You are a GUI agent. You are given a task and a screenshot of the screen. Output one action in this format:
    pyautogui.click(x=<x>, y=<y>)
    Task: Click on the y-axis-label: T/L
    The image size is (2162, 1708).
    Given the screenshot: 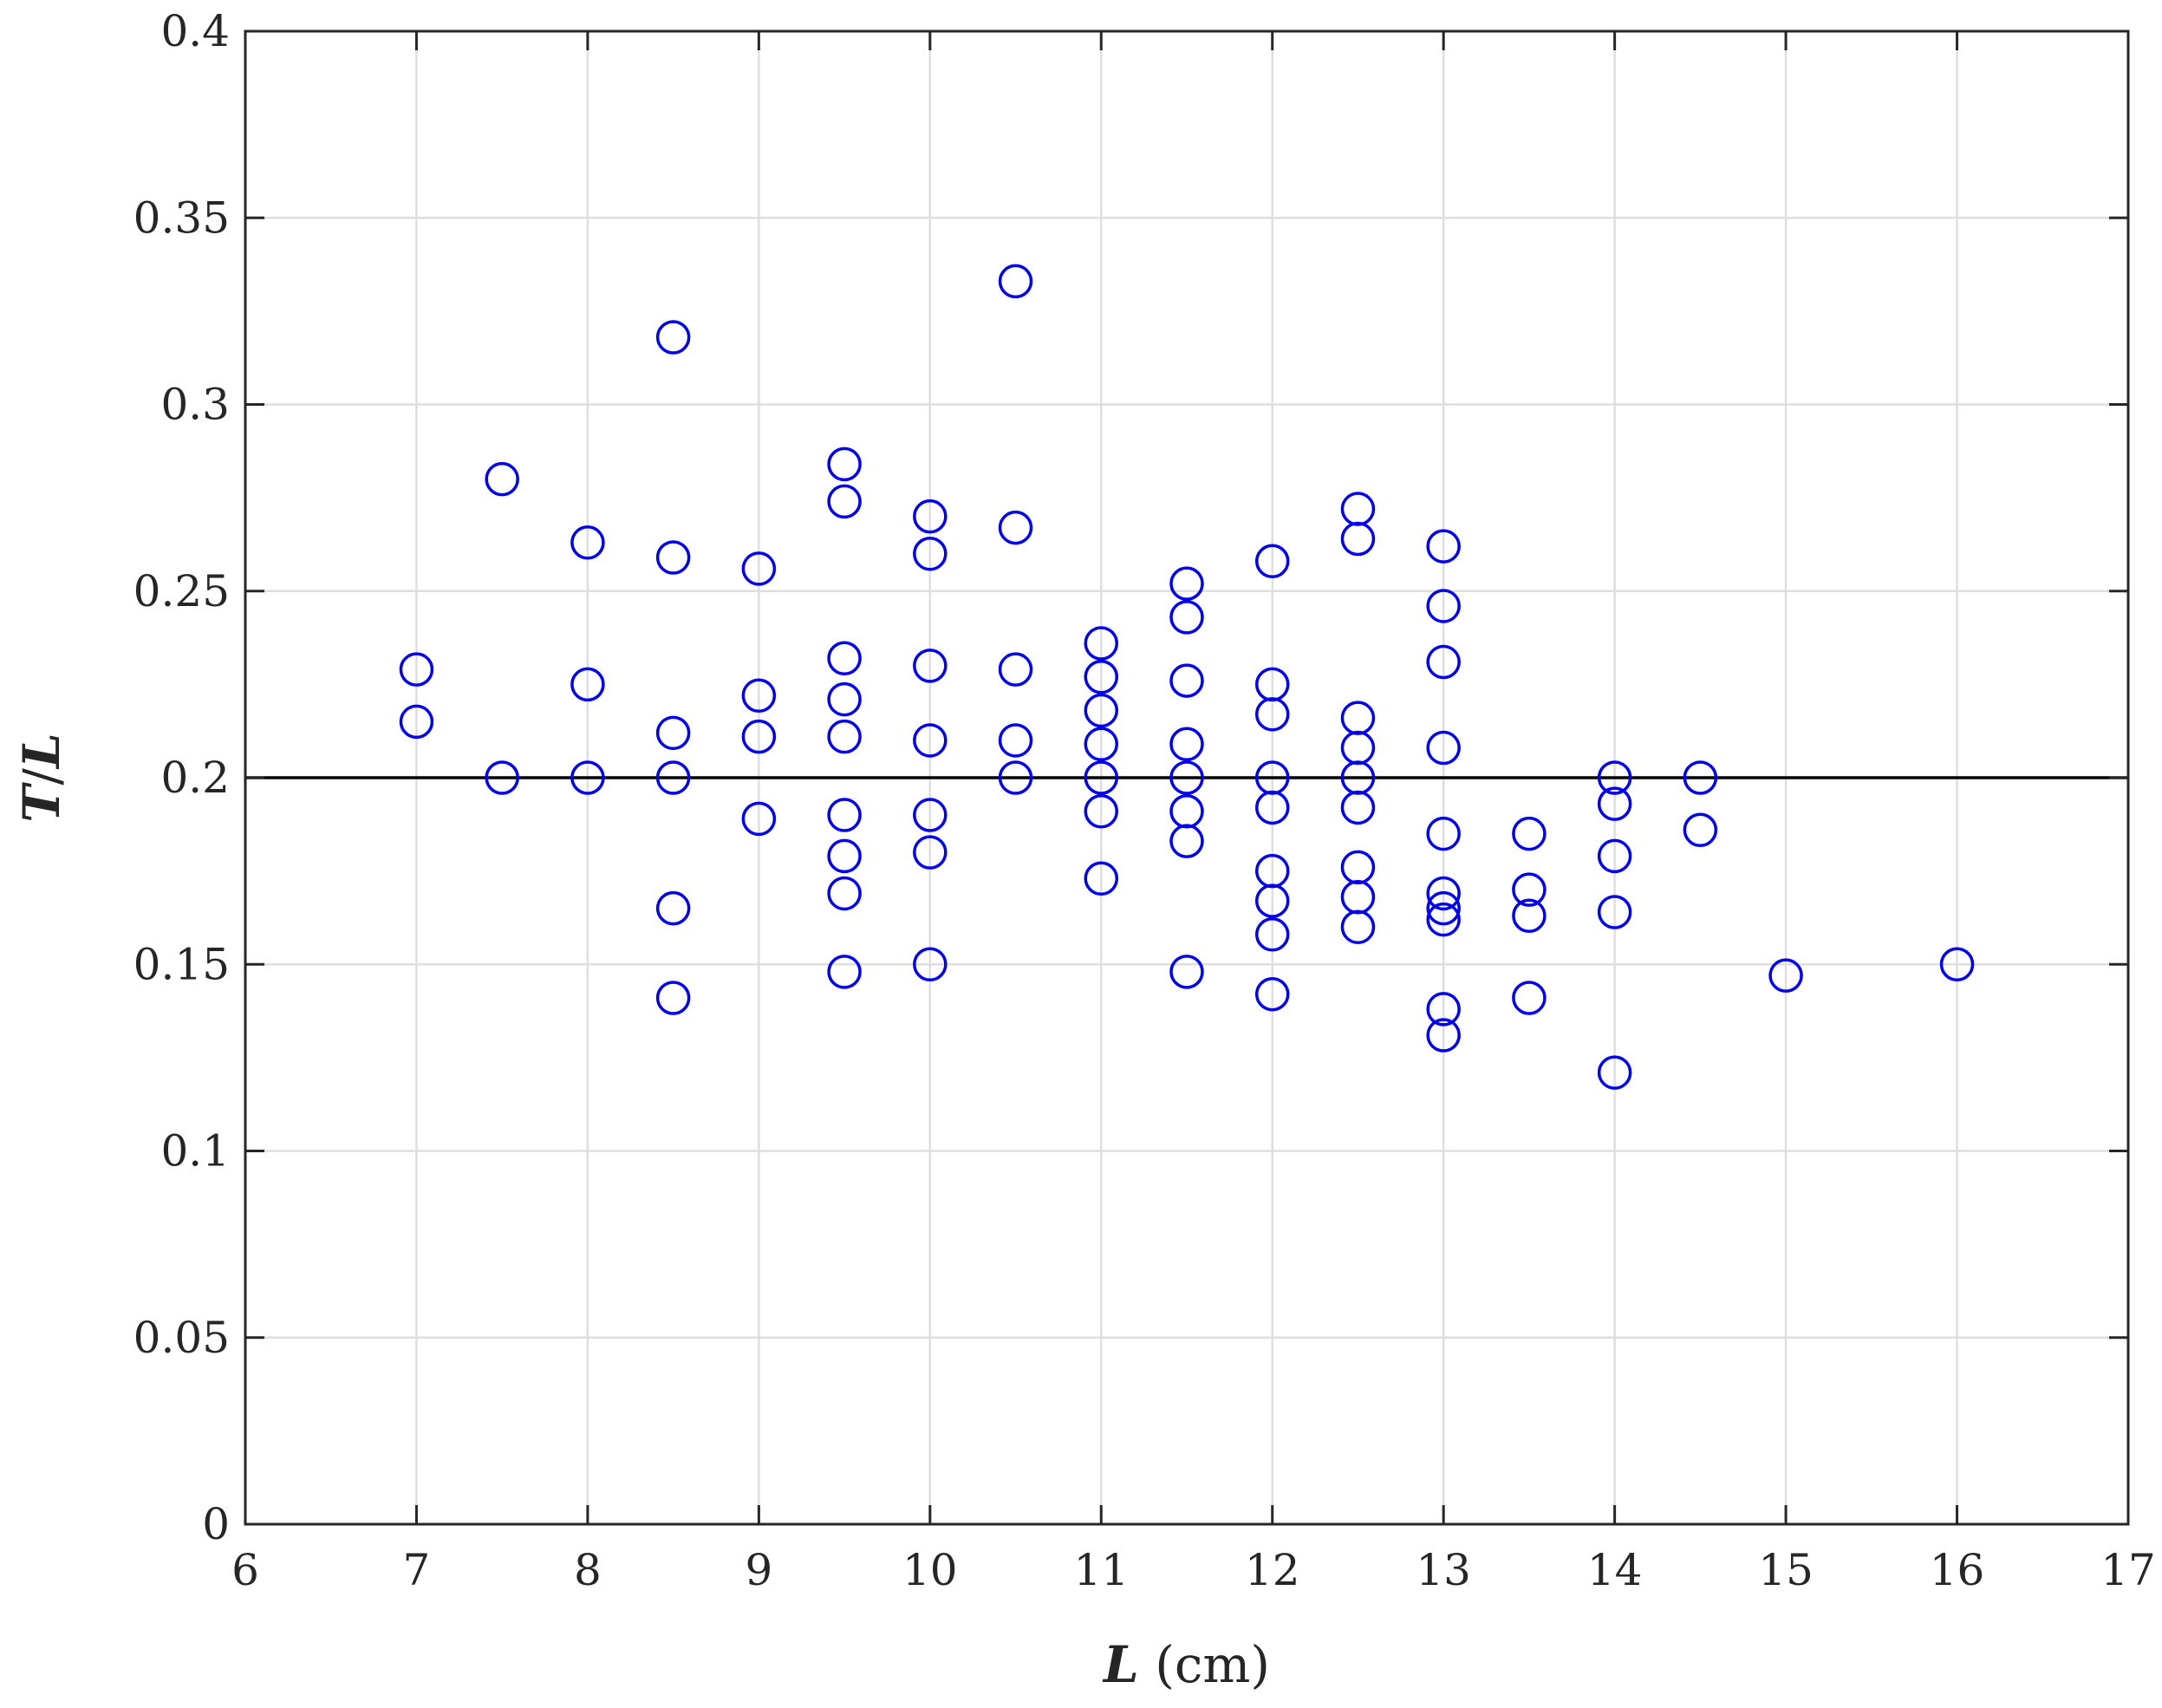 What is the action you would take?
    pyautogui.click(x=41, y=778)
    